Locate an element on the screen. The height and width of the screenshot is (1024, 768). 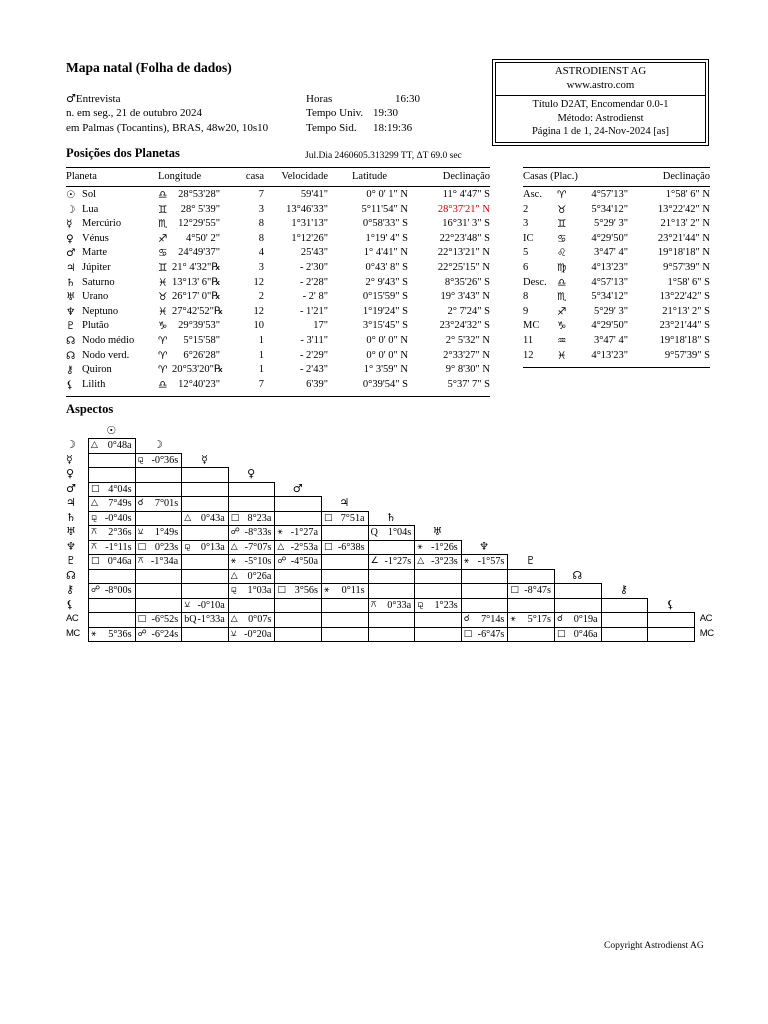
aspect-cell-saturn-mercury: △ 0°43a is located at coordinates (205, 518).